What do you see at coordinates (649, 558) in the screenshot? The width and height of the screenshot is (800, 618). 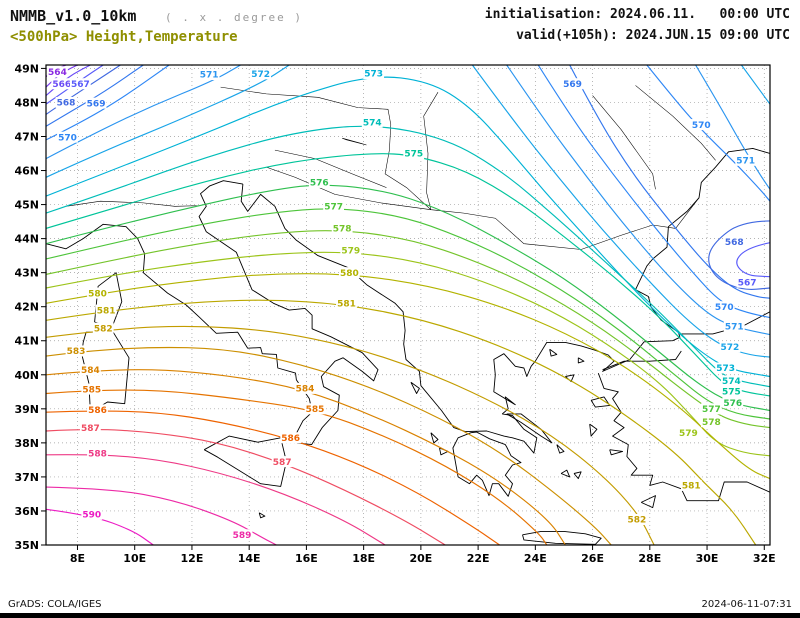 I see `svg-text: 28E` at bounding box center [649, 558].